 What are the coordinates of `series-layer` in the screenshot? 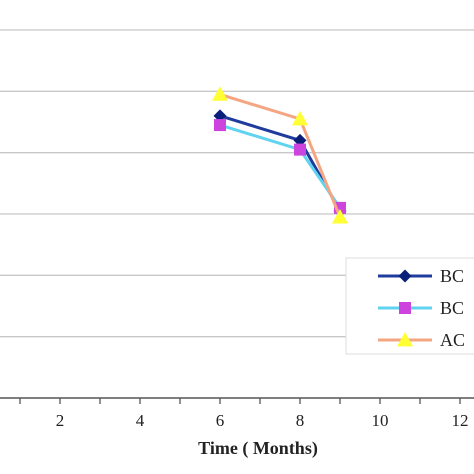 It's located at (280, 155).